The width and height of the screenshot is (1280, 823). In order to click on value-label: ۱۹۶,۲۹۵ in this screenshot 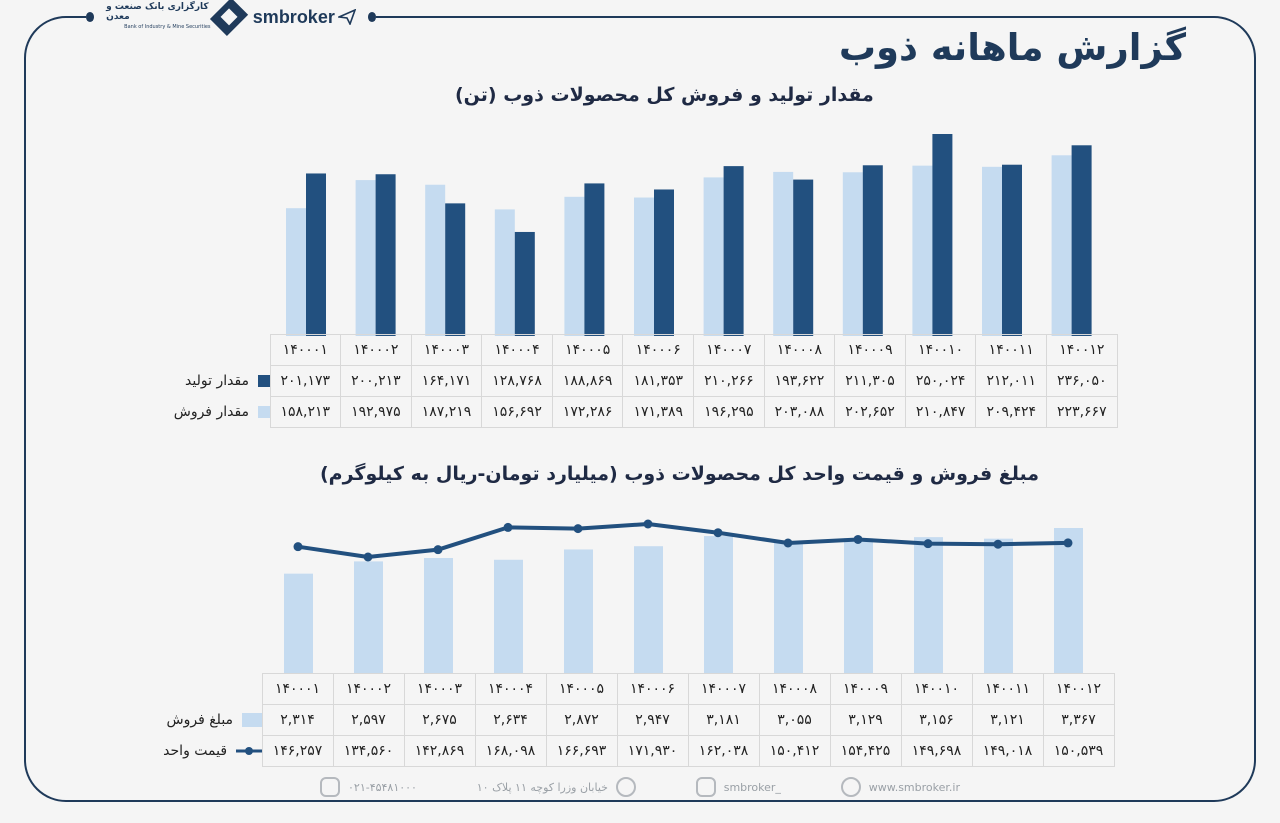, I will do `click(729, 412)`.